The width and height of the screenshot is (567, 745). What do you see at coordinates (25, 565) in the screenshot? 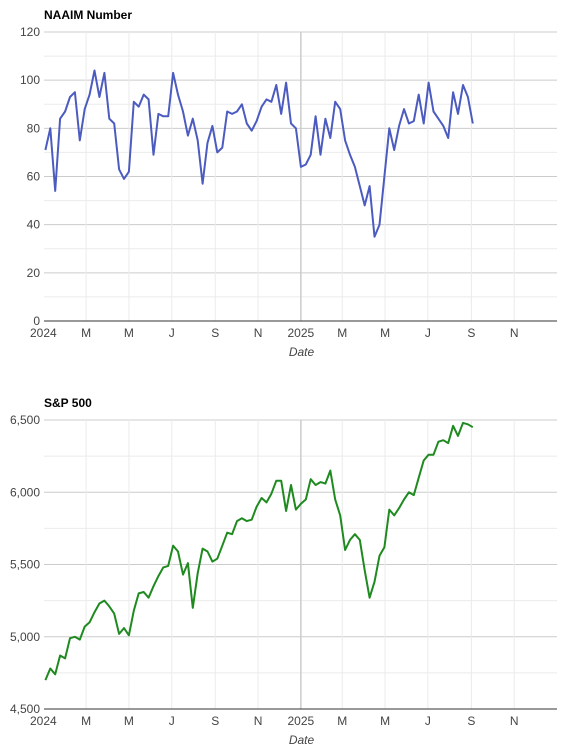
I see `y-tick-label: 5,500` at bounding box center [25, 565].